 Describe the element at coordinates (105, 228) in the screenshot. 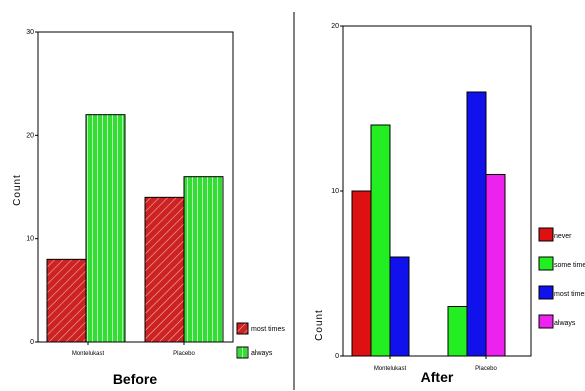

I see `bar-always-montelukast` at that location.